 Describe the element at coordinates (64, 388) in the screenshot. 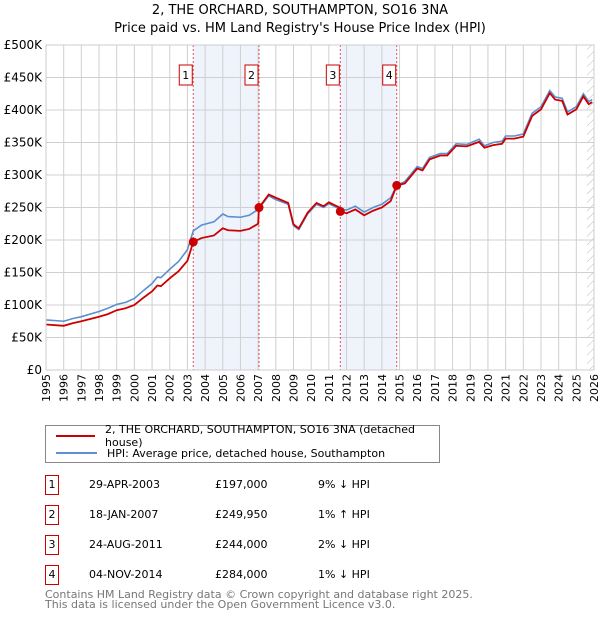

I see `x-tick-label: 1996` at that location.